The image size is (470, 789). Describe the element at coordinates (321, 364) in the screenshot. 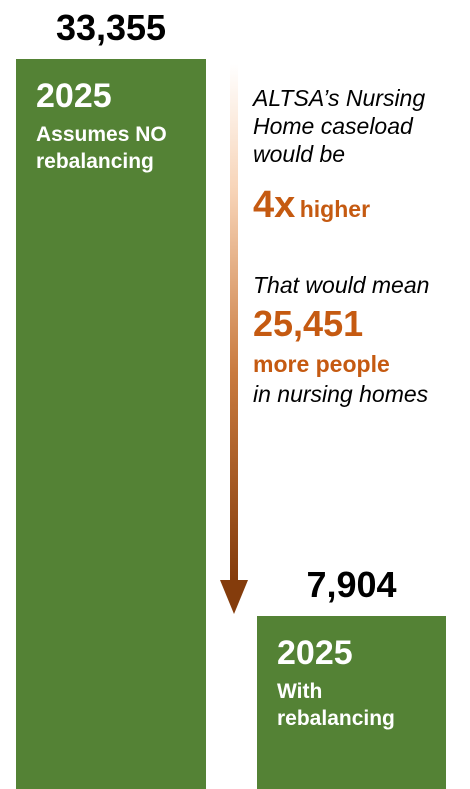

I see `difference-label: more people` at that location.